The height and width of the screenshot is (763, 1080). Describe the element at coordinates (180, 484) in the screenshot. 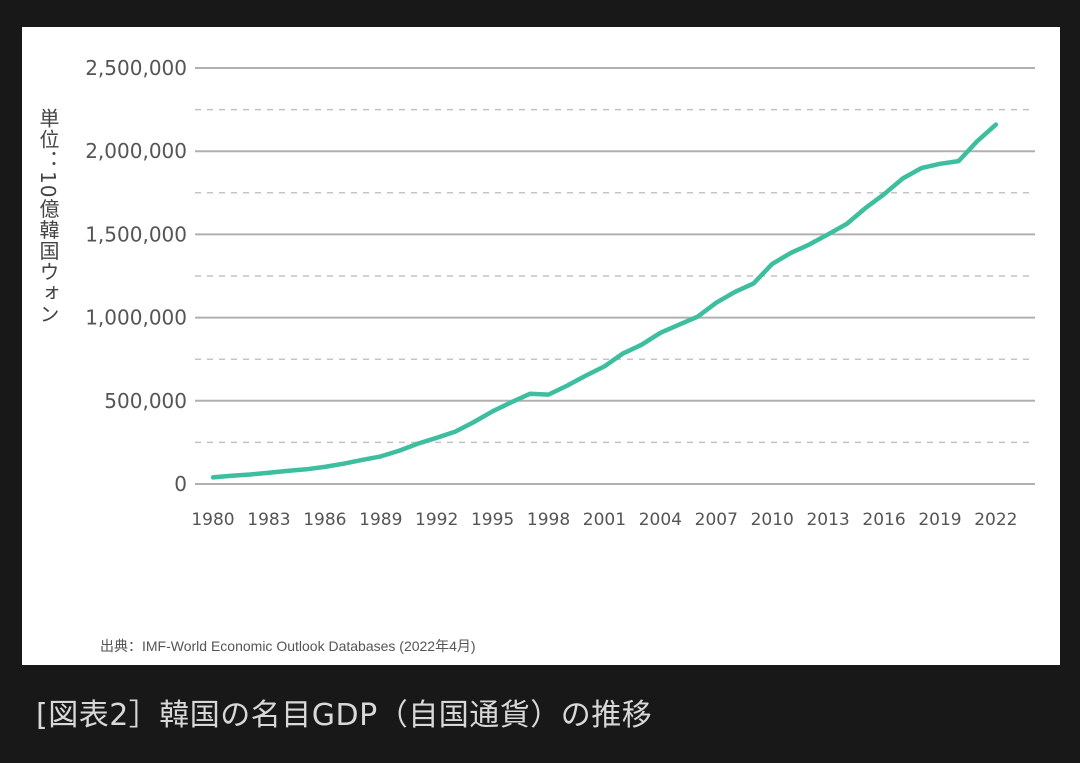

I see `y-tick-label: 0` at that location.